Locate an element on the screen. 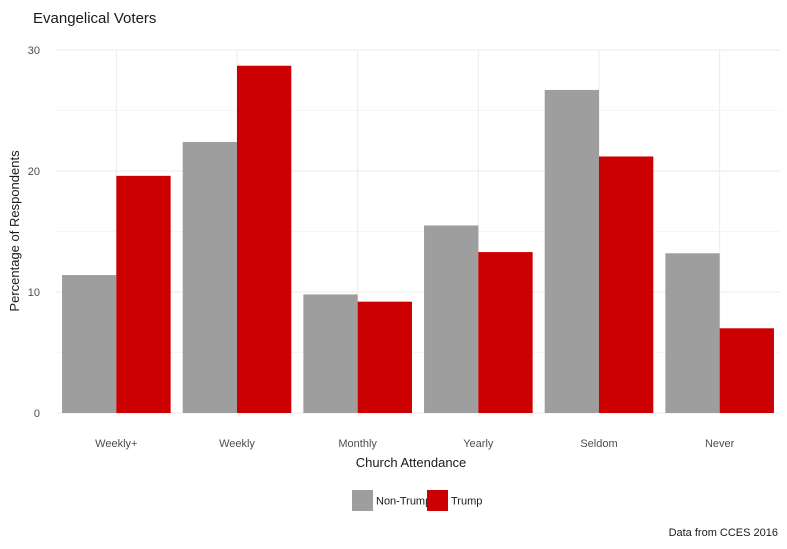 The image size is (787, 549). legend: Non-Trump Trump is located at coordinates (417, 500).